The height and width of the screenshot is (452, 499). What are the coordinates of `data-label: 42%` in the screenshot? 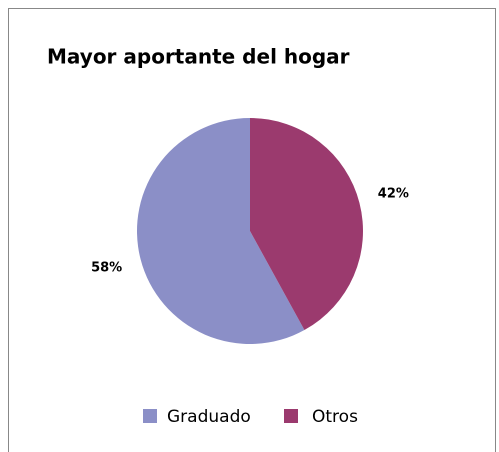 It's located at (393, 194).